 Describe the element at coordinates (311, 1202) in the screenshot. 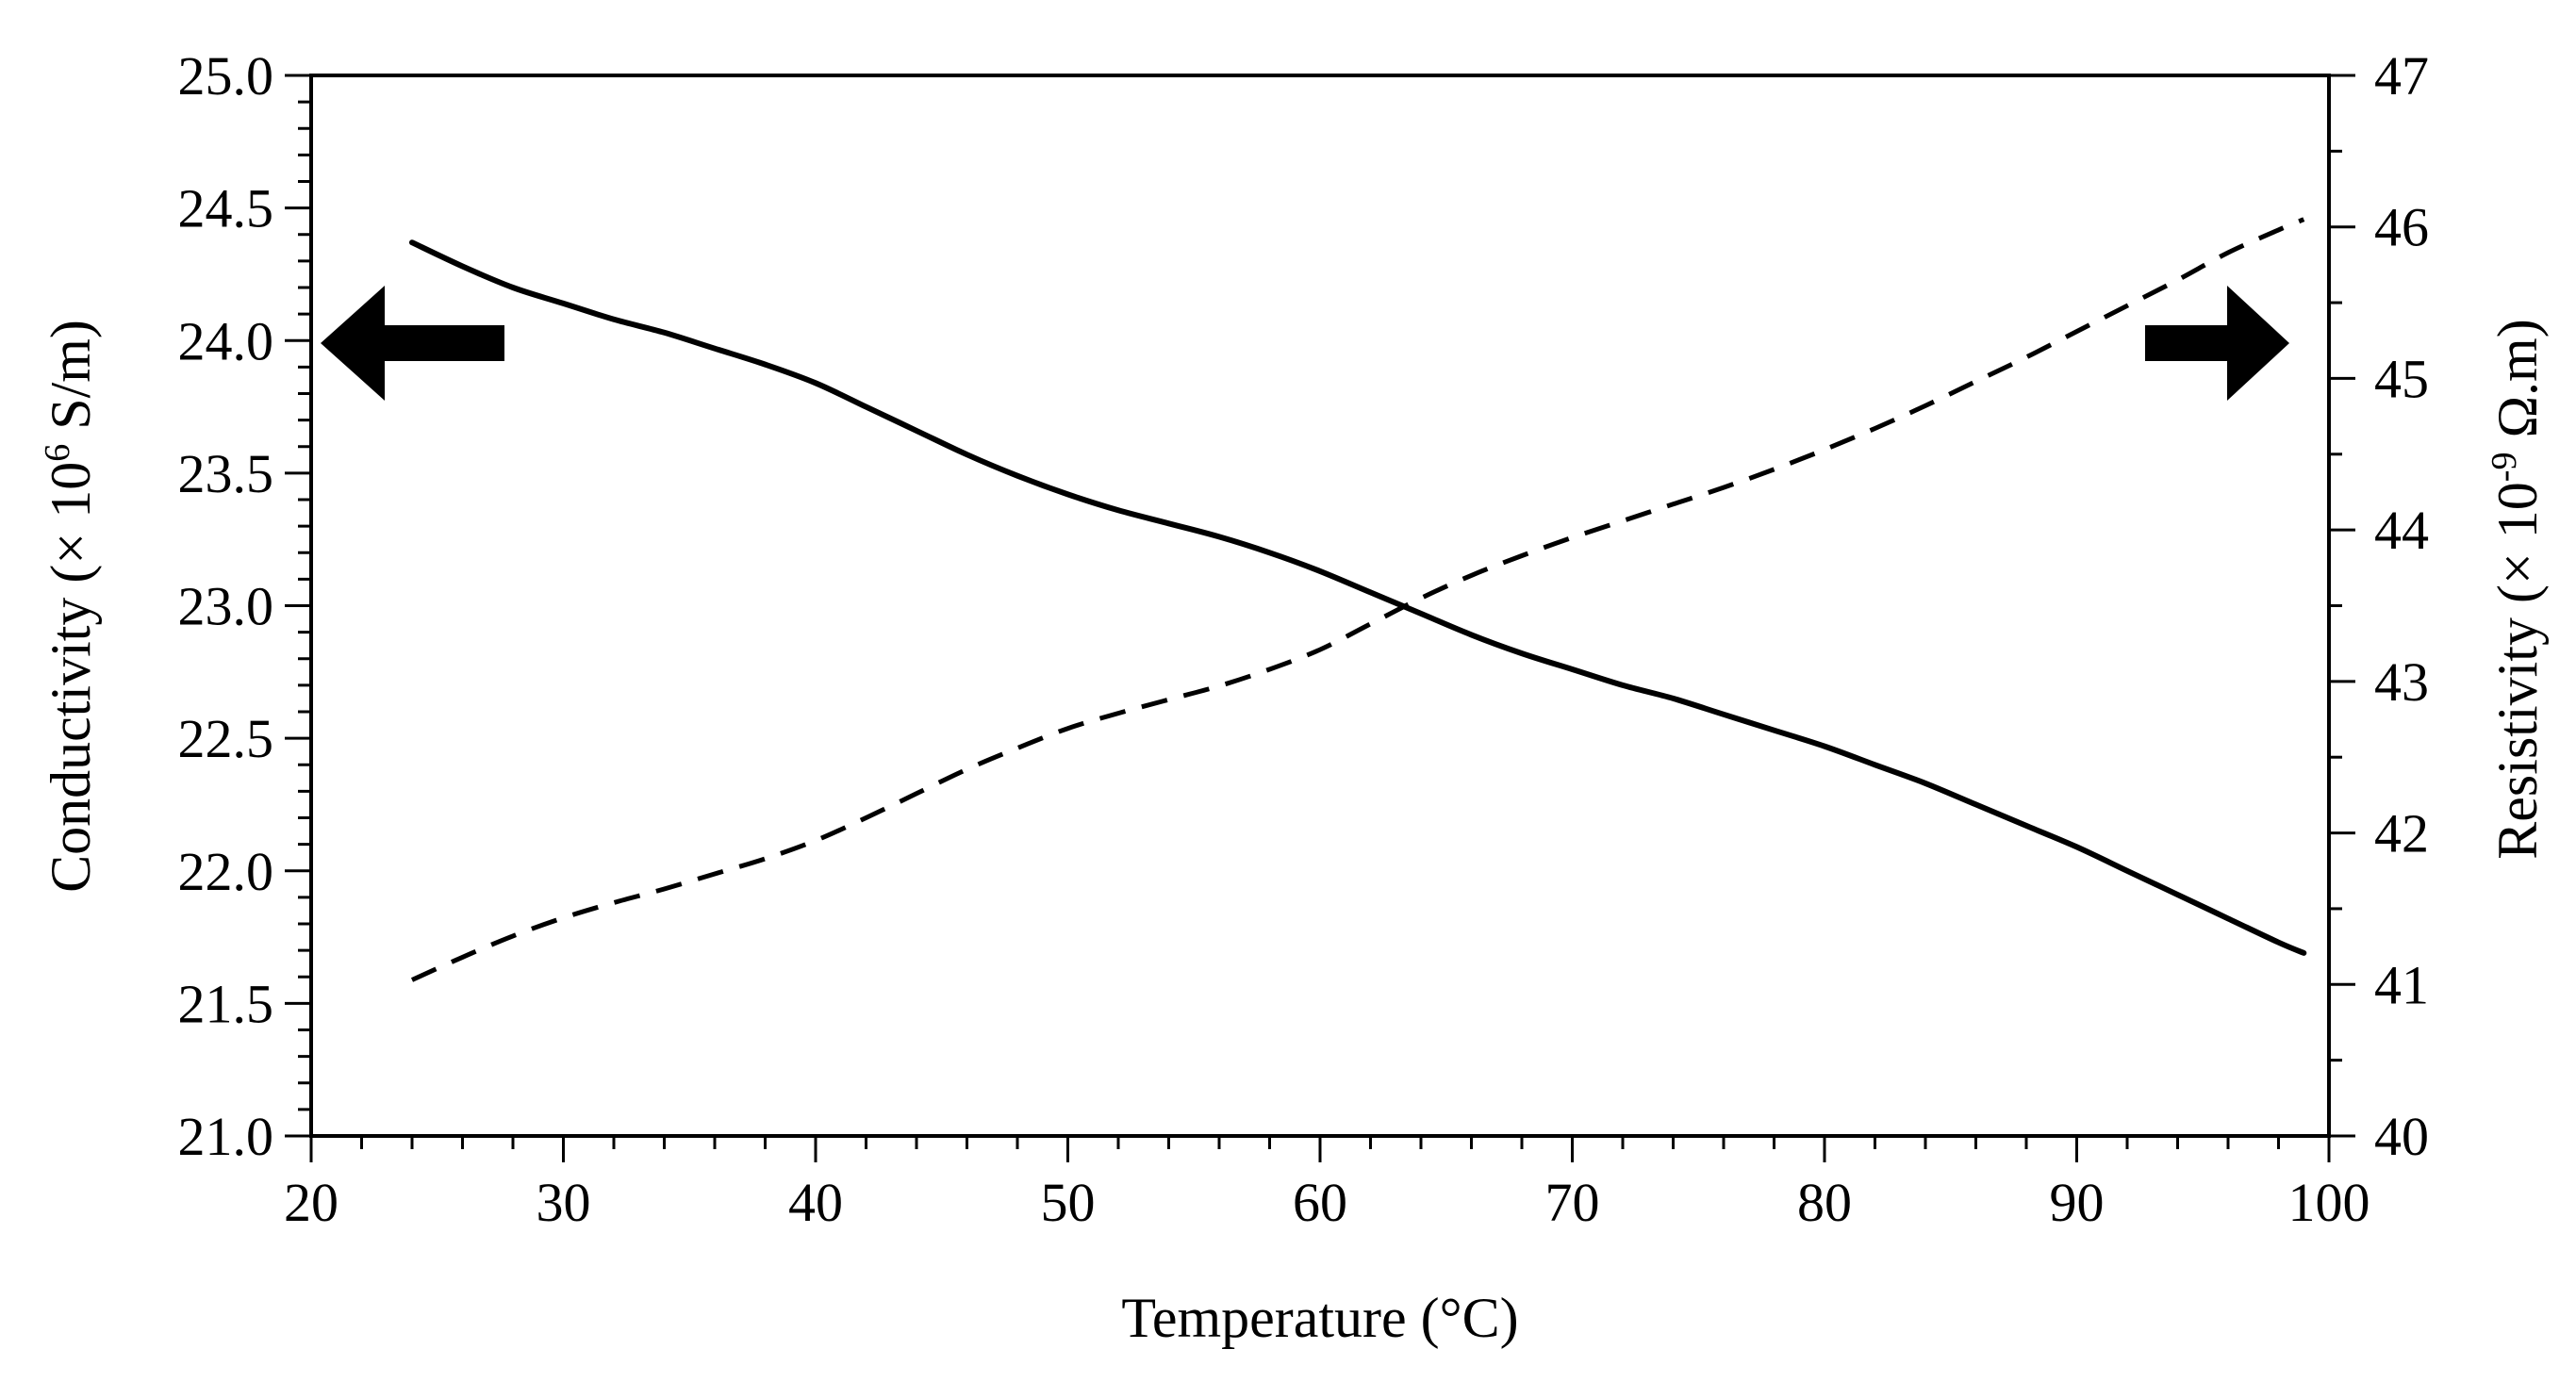

I see `x-tick-label: 20` at that location.